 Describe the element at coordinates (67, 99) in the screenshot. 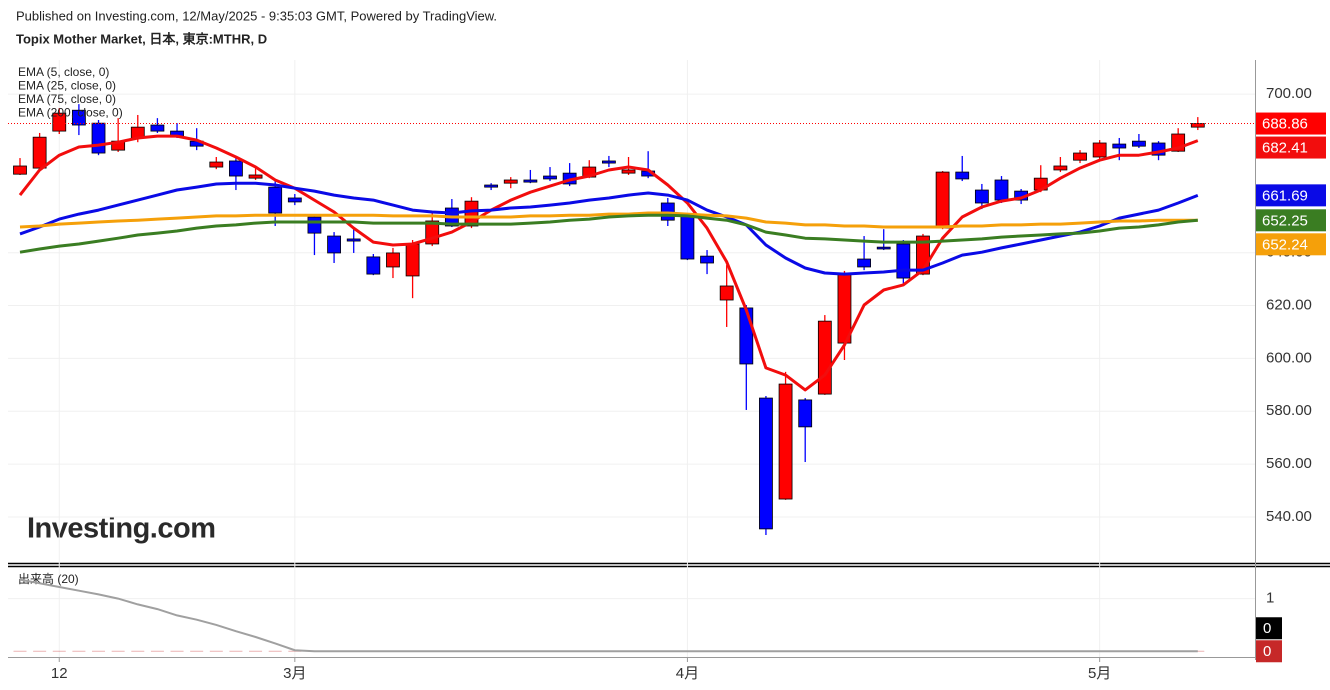

I see `legend-entry: EMA (75, close, 0)` at that location.